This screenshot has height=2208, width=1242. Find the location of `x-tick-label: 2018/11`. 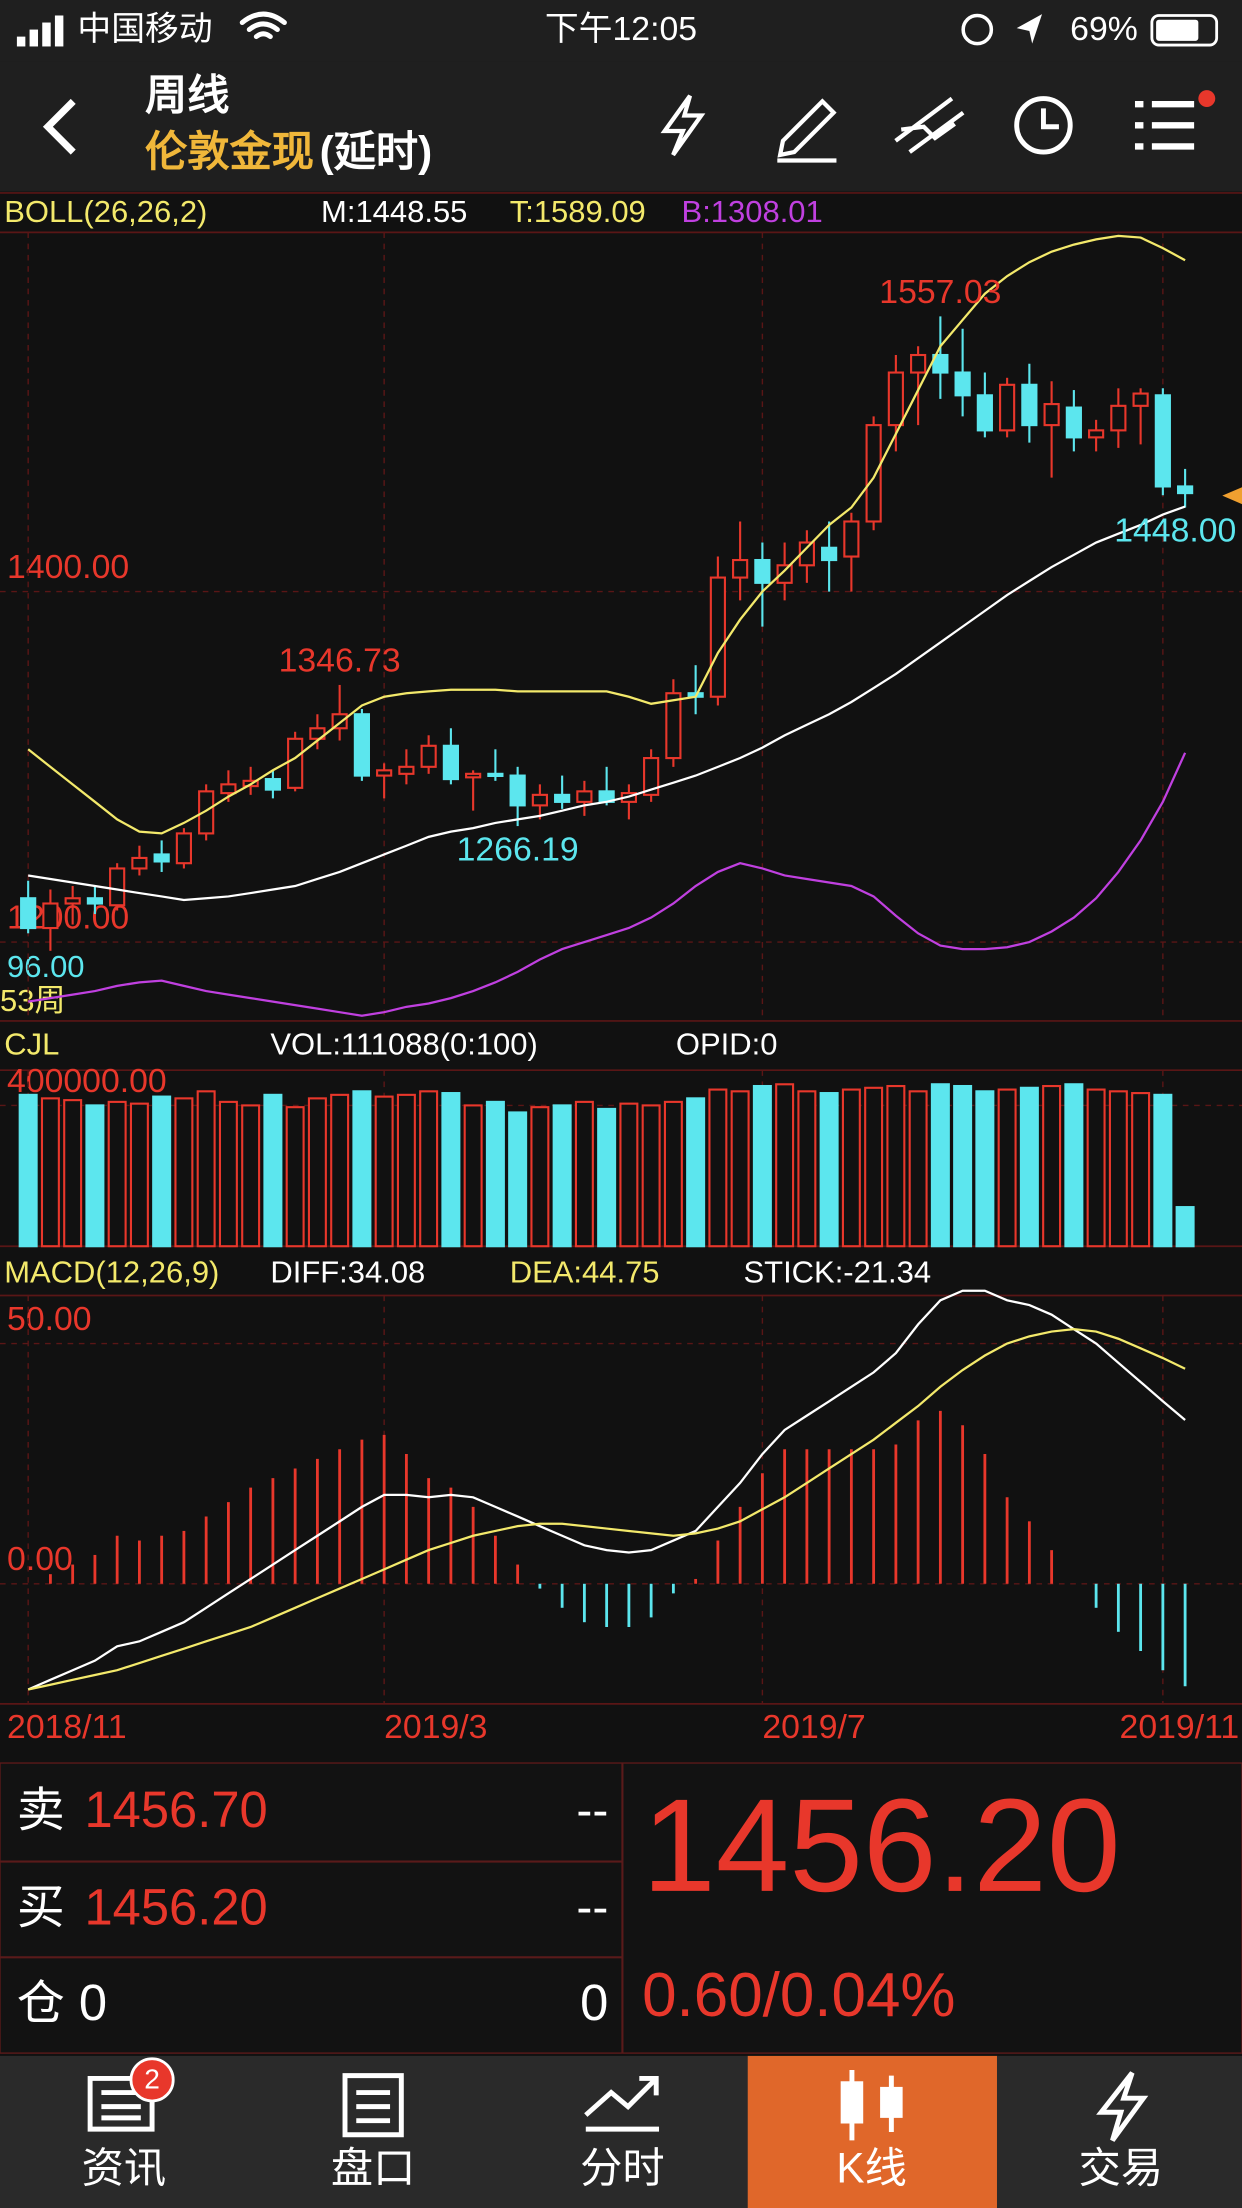

x-tick-label: 2018/11 is located at coordinates (67, 1727).